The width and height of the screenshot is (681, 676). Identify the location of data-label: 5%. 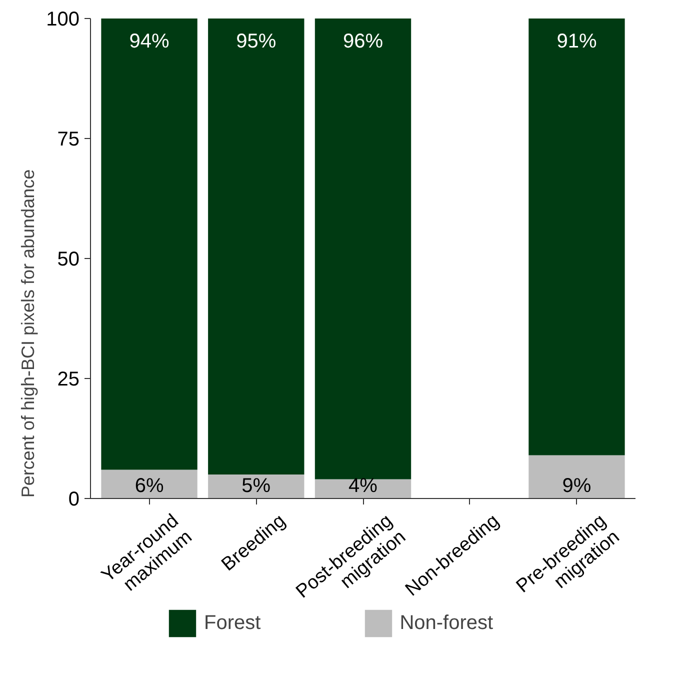
(256, 486).